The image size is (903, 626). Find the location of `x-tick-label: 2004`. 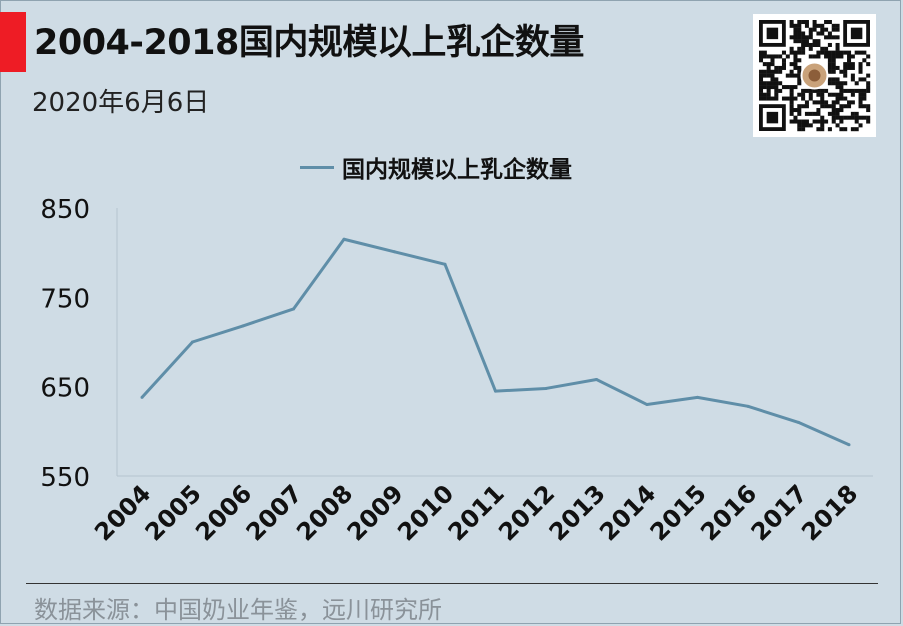

x-tick-label: 2004 is located at coordinates (122, 512).